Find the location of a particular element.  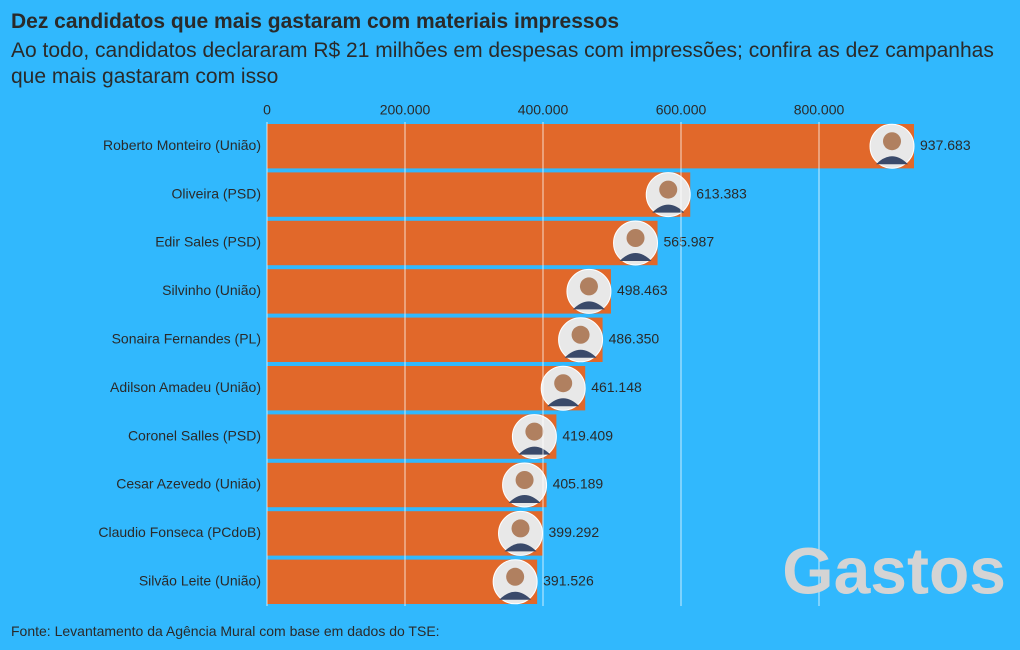

y-tick-label: Silvão Leite (União) is located at coordinates (200, 581).